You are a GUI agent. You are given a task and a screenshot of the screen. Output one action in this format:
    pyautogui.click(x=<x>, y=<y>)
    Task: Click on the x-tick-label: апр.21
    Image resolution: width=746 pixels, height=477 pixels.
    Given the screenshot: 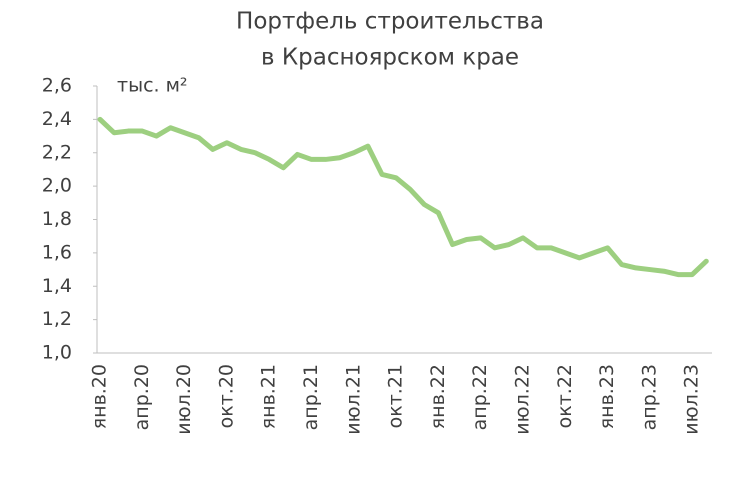 What is the action you would take?
    pyautogui.click(x=311, y=397)
    